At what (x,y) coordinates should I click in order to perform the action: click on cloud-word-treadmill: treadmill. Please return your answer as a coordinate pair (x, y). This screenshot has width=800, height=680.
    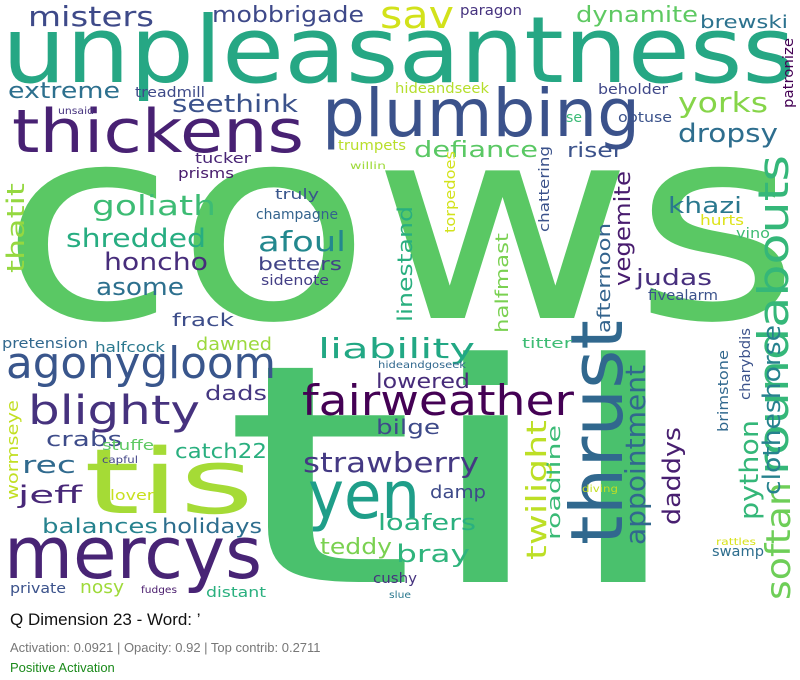
    Looking at the image, I should click on (170, 93).